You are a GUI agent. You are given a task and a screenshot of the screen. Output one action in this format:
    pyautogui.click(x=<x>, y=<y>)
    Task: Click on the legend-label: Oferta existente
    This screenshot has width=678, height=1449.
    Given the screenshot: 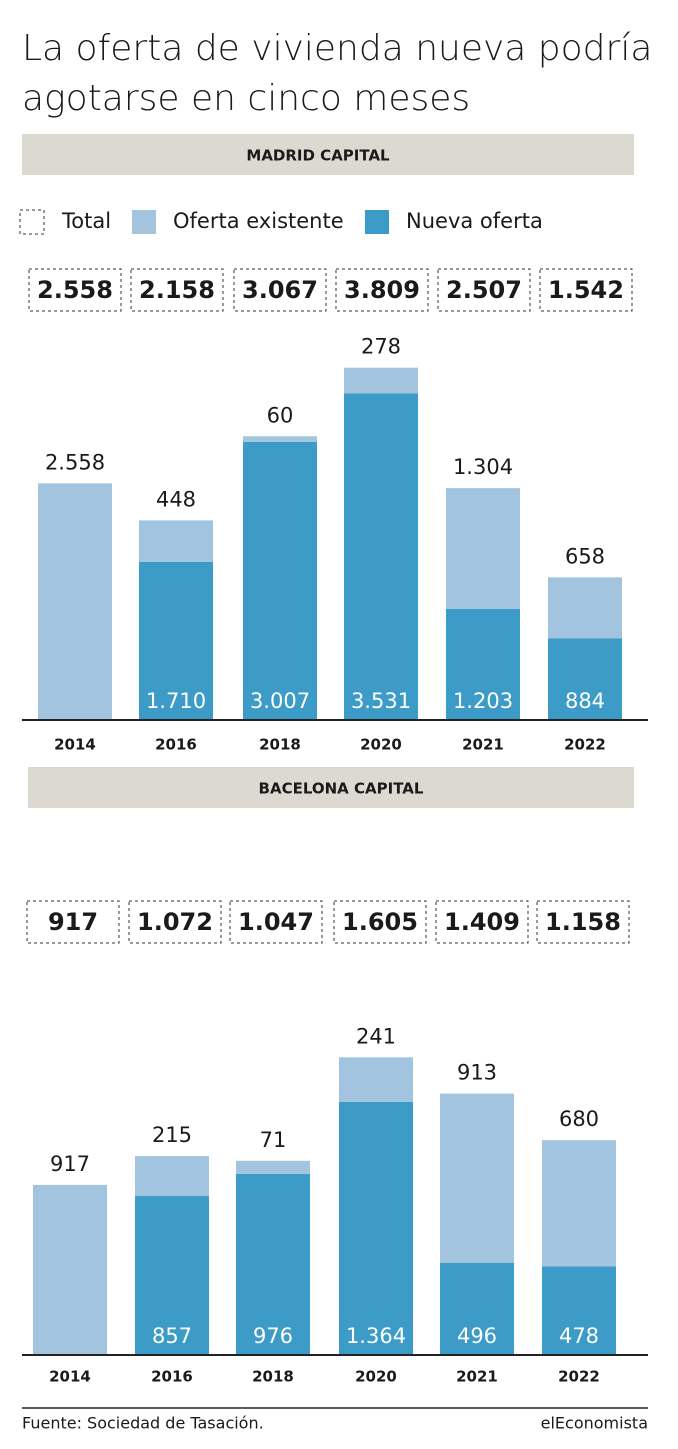 What is the action you would take?
    pyautogui.click(x=258, y=221)
    